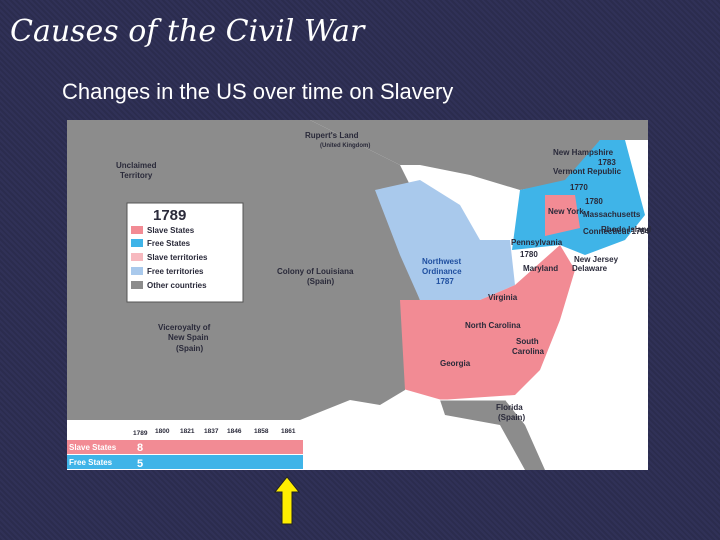  Describe the element at coordinates (187, 431) in the screenshot. I see `timeline-year: 1821` at that location.